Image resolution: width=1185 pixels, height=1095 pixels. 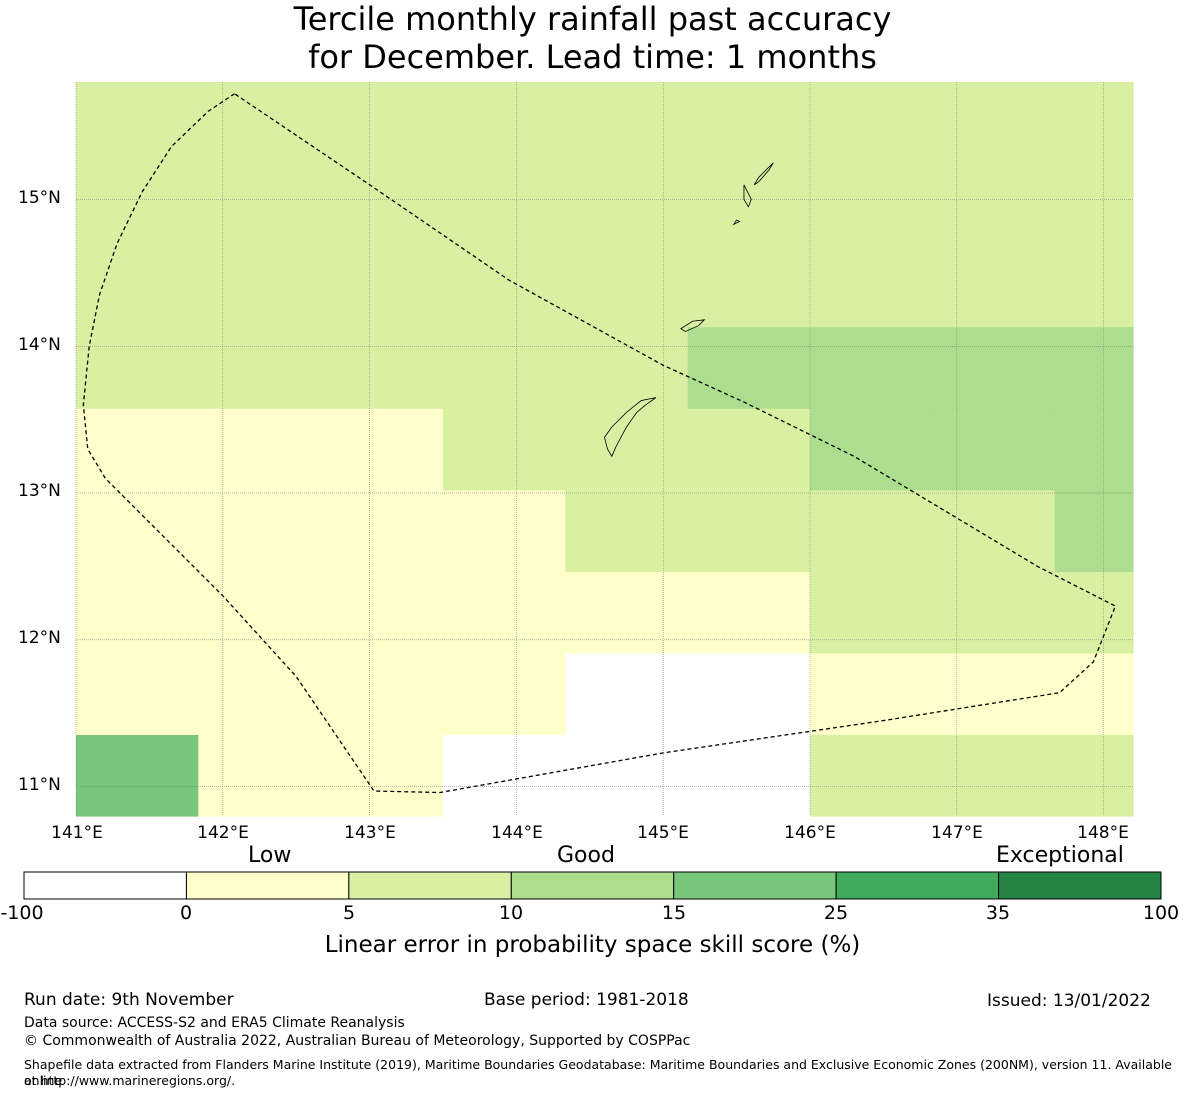 I want to click on colorbar-word-low: Low, so click(x=270, y=855).